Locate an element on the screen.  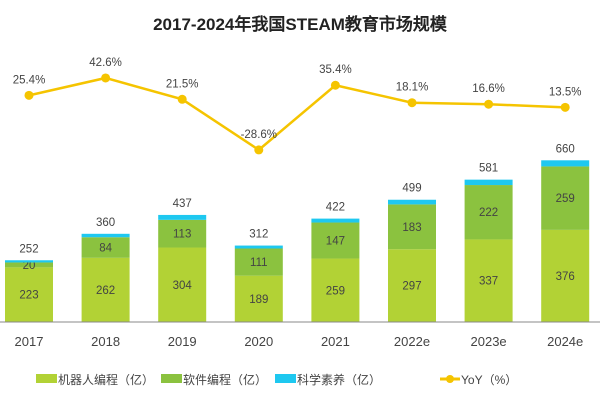
data-label: 189 is located at coordinates (258, 300).